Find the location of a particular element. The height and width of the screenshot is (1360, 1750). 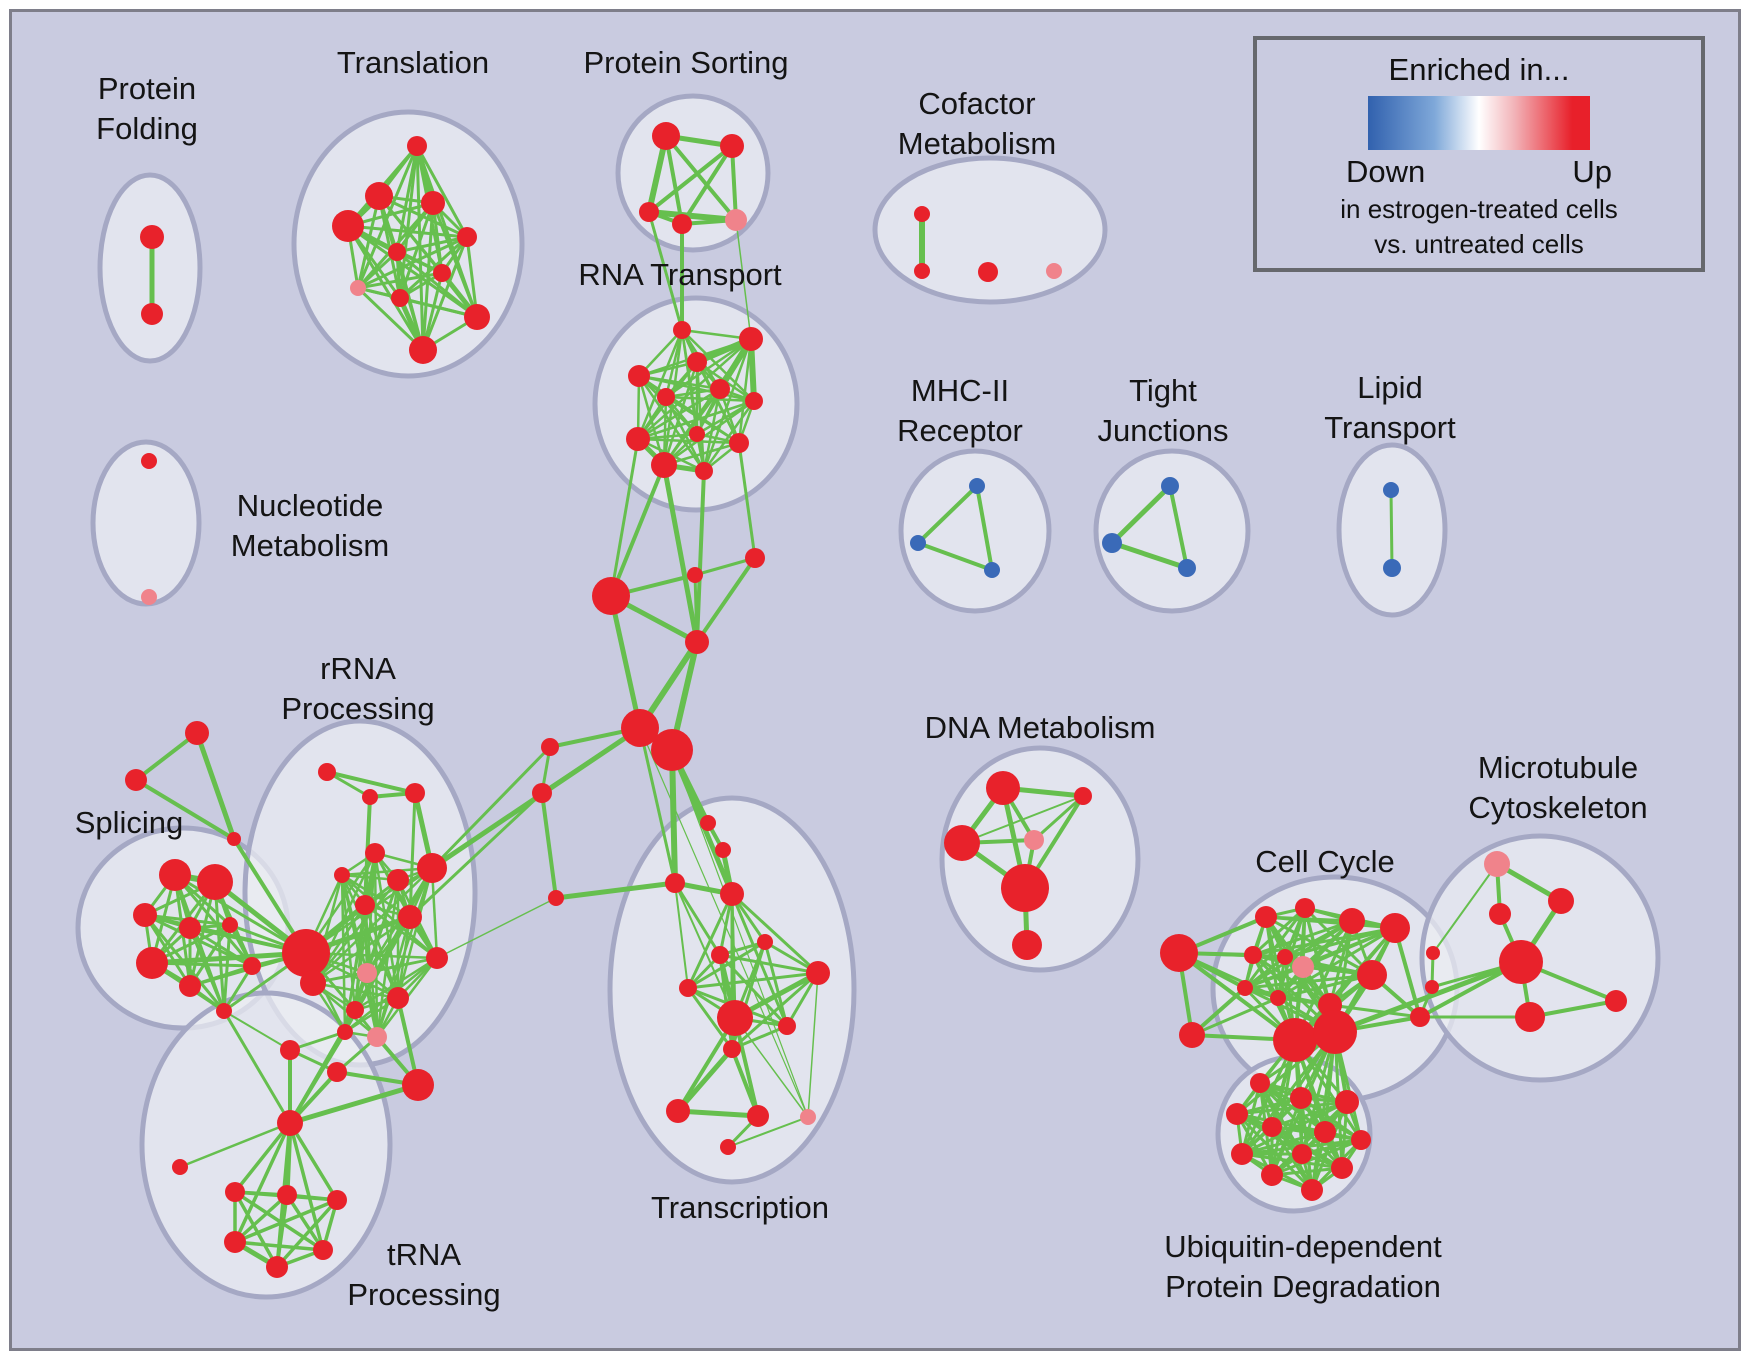

edge-ub6-ub8 is located at coordinates (1283, 1143).